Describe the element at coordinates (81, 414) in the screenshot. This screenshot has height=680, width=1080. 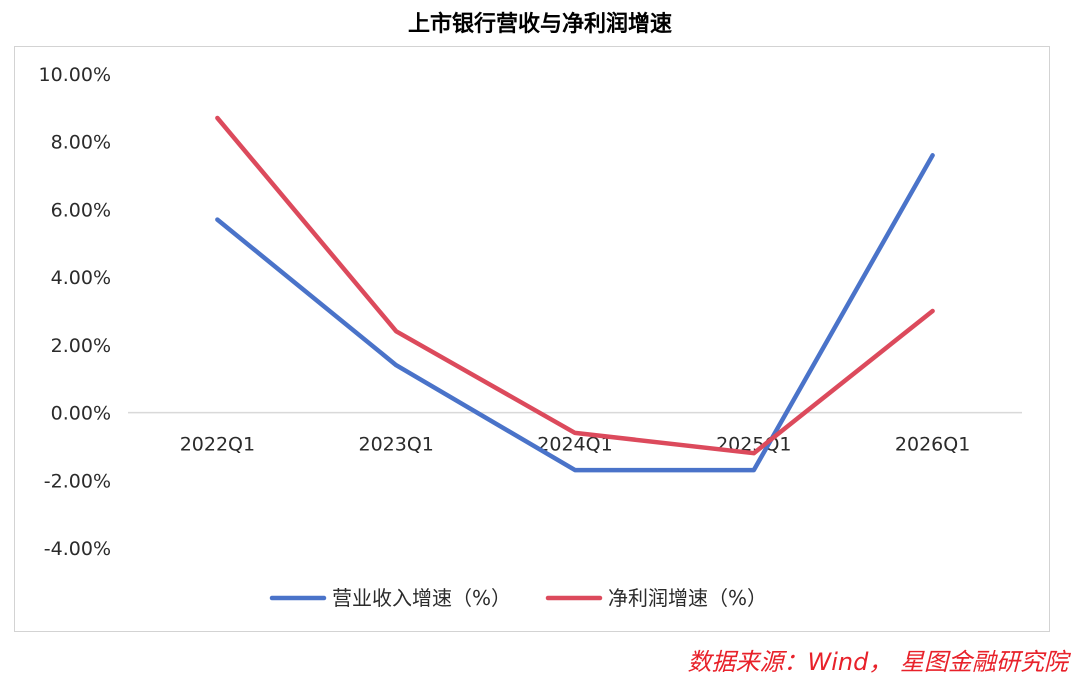
I see `y-tick-label: 0.00%` at that location.